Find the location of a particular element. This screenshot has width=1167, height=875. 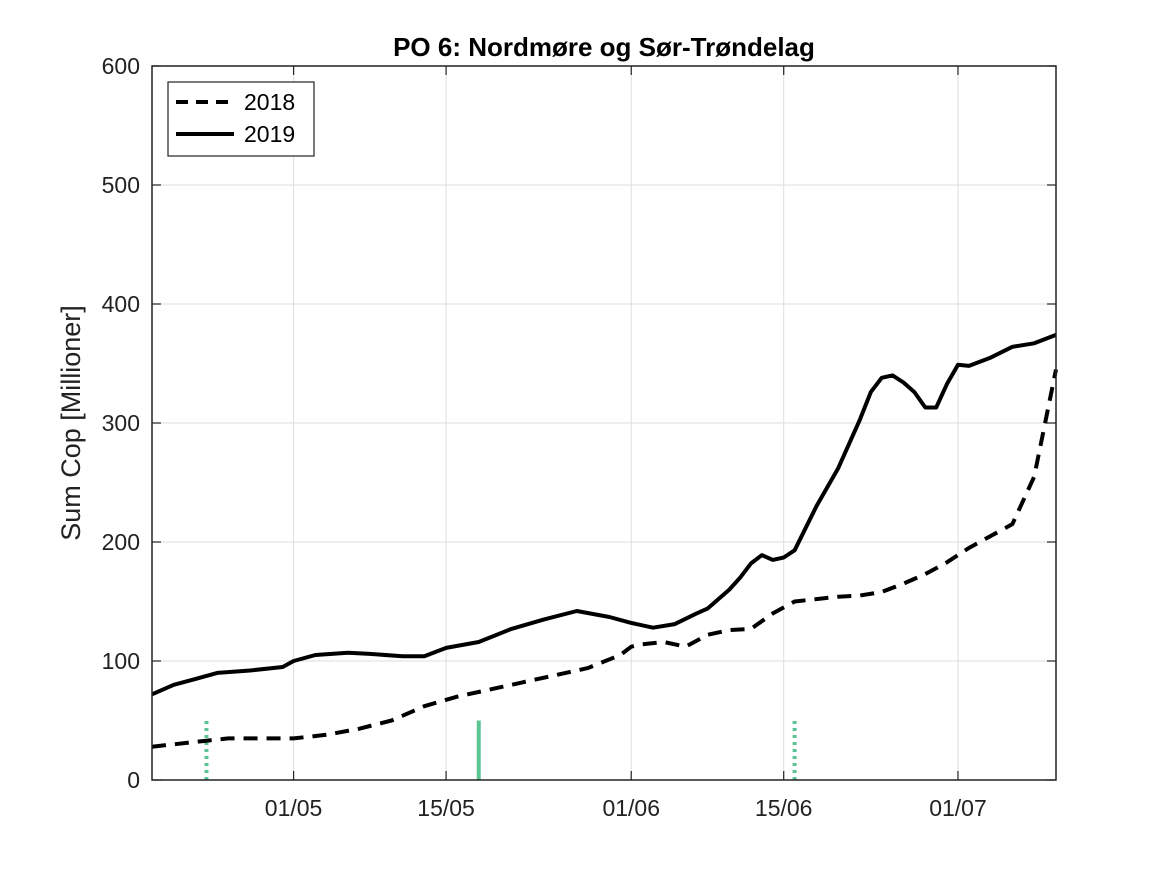

y-tick-label: 400 is located at coordinates (121, 304).